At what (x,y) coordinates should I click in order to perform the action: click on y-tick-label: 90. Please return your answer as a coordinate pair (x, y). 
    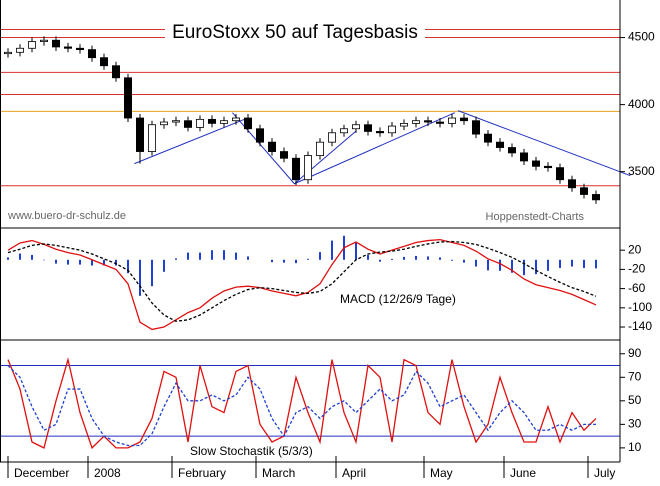
    Looking at the image, I should click on (635, 353).